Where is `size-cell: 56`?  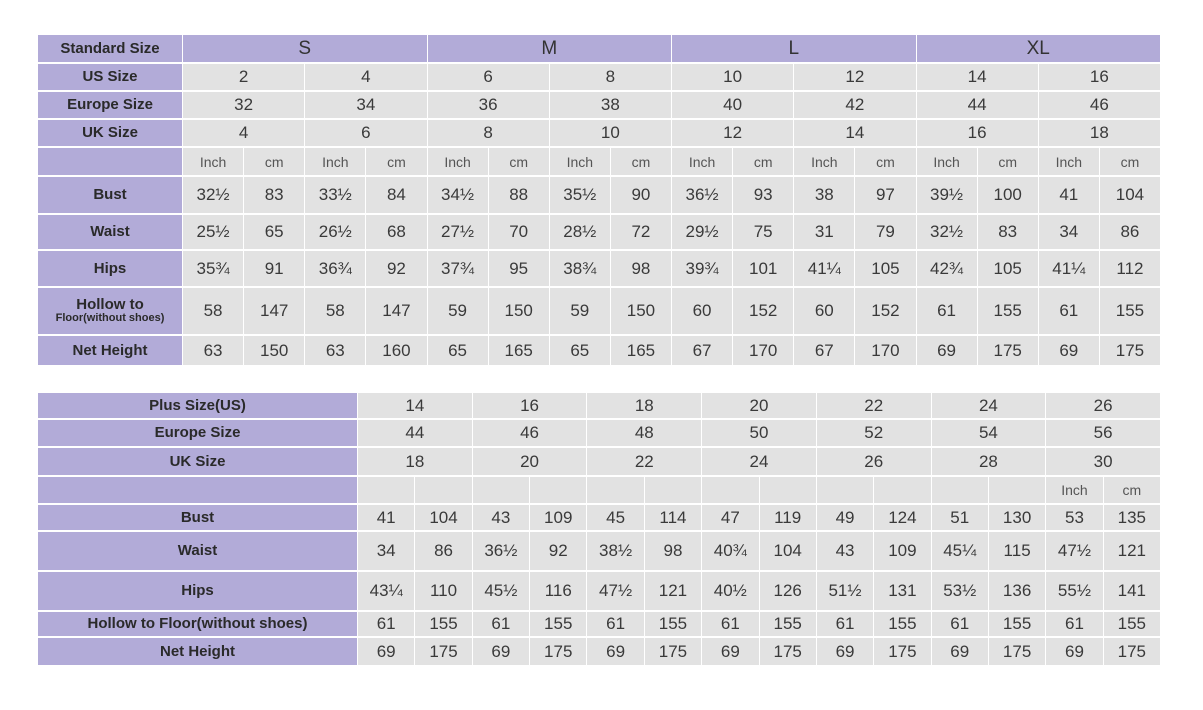 size-cell: 56 is located at coordinates (1103, 433).